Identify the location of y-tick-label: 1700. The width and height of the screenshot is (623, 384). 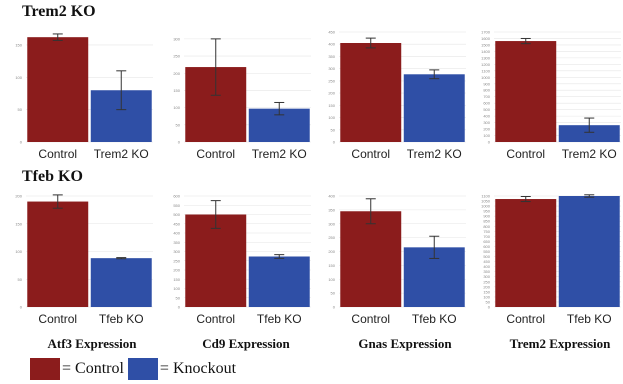
(486, 32).